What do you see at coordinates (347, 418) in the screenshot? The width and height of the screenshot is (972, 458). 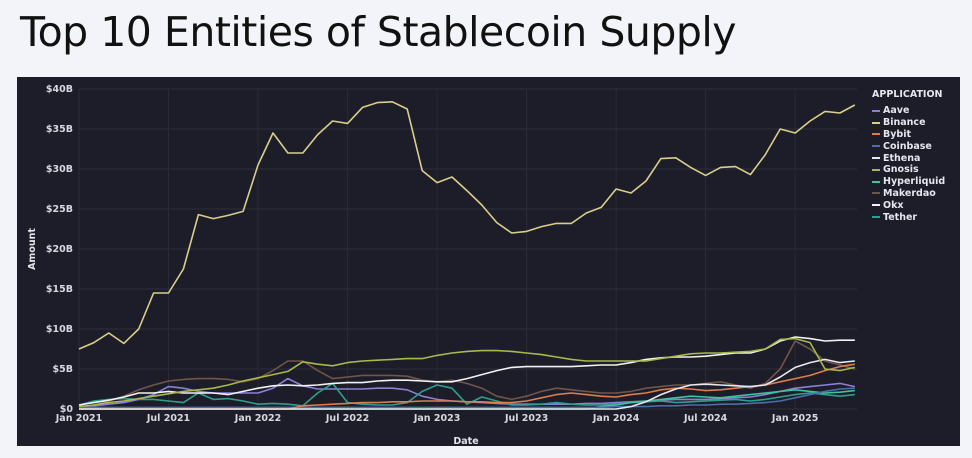 I see `x-tick-label: Jul 2022` at bounding box center [347, 418].